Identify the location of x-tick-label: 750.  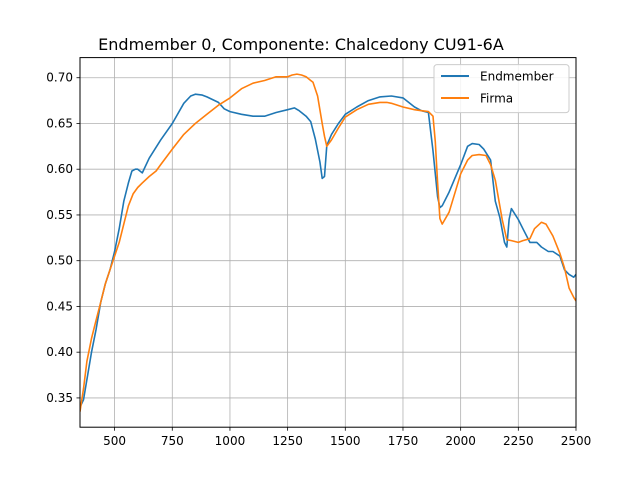
(172, 441).